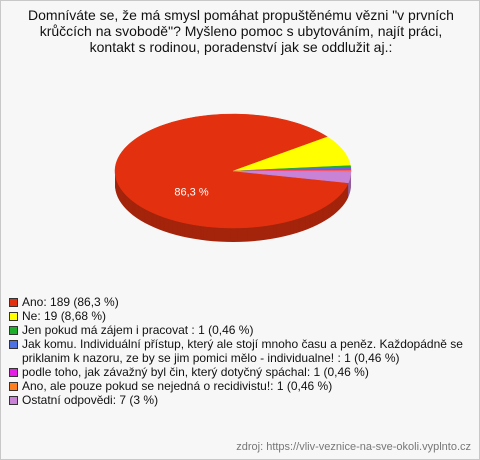 This screenshot has width=480, height=460. What do you see at coordinates (240, 302) in the screenshot?
I see `legend-item: Ano: 189 (86,3 %)` at bounding box center [240, 302].